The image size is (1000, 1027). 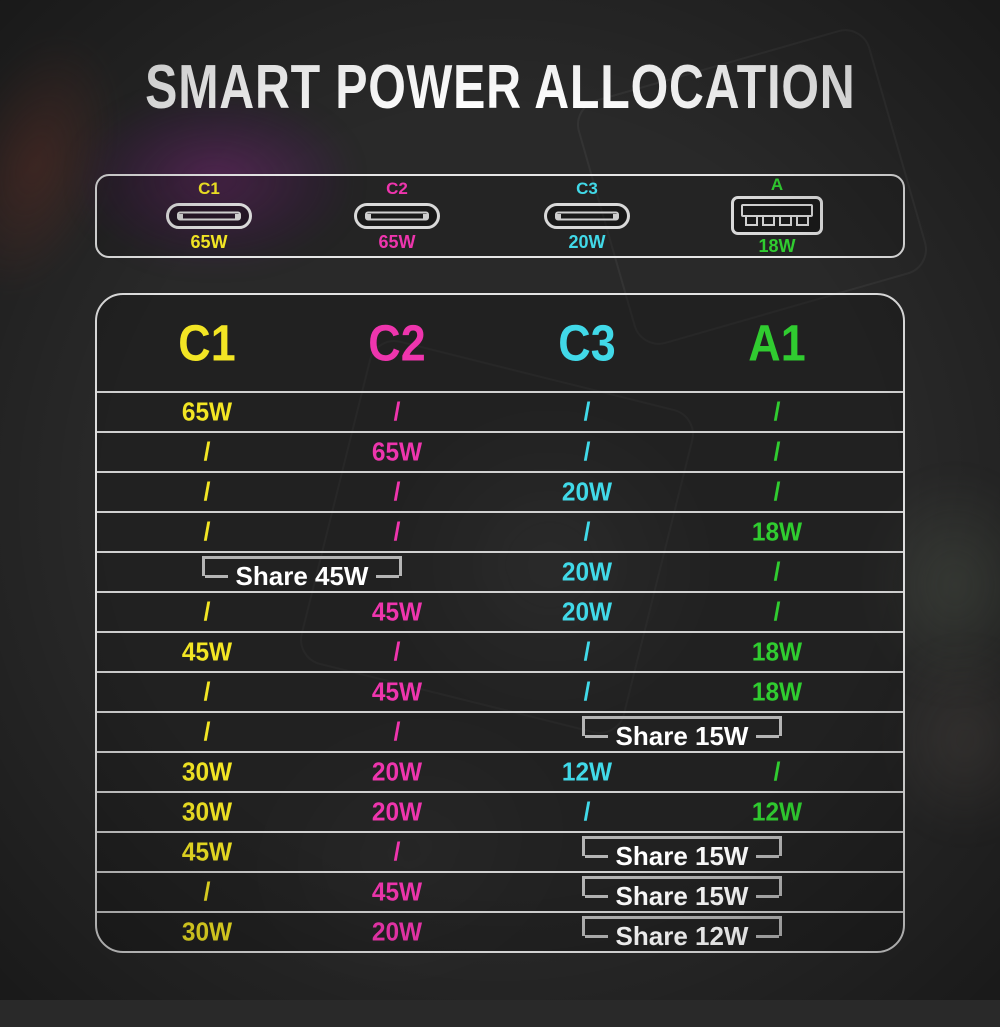 What do you see at coordinates (777, 811) in the screenshot?
I see `cell-a1: 12W` at bounding box center [777, 811].